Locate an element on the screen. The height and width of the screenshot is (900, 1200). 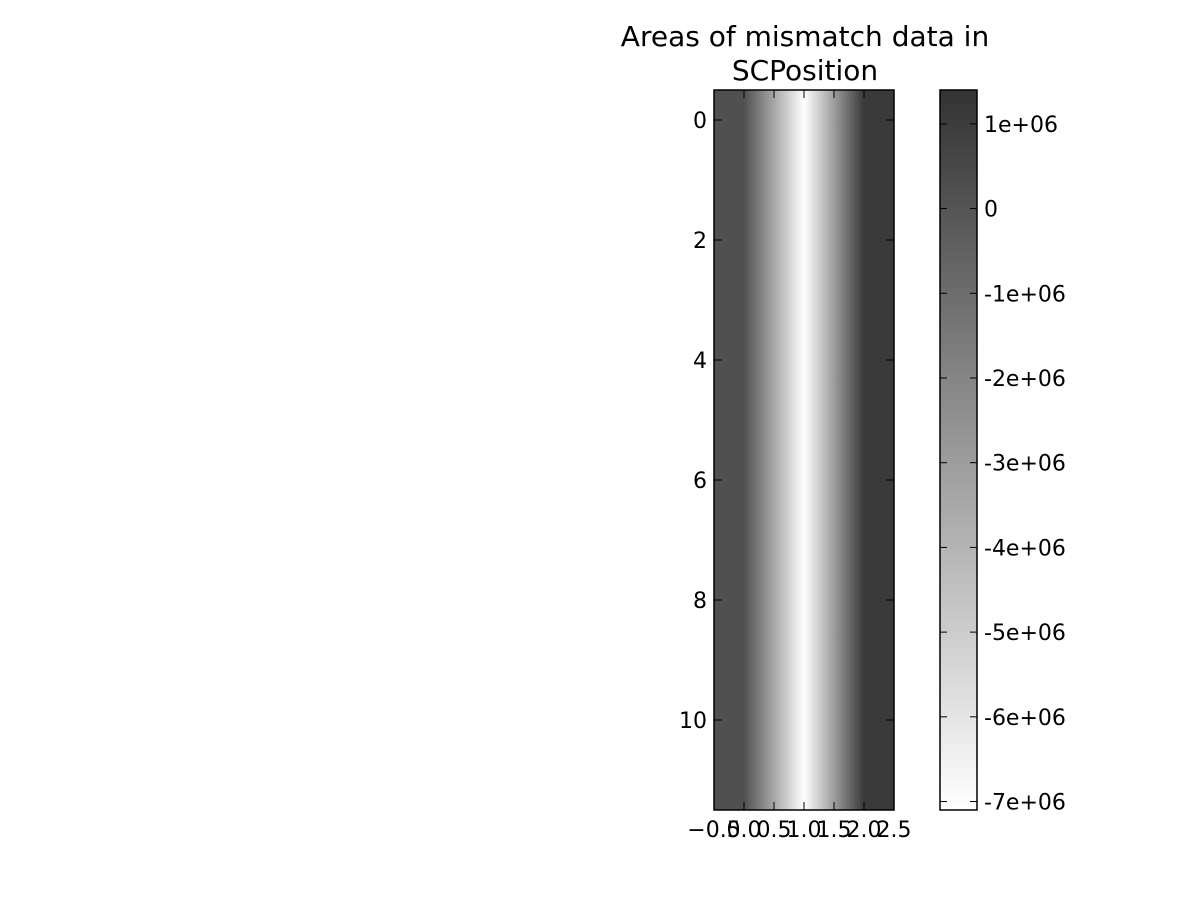
heatmap-image is located at coordinates (804, 450).